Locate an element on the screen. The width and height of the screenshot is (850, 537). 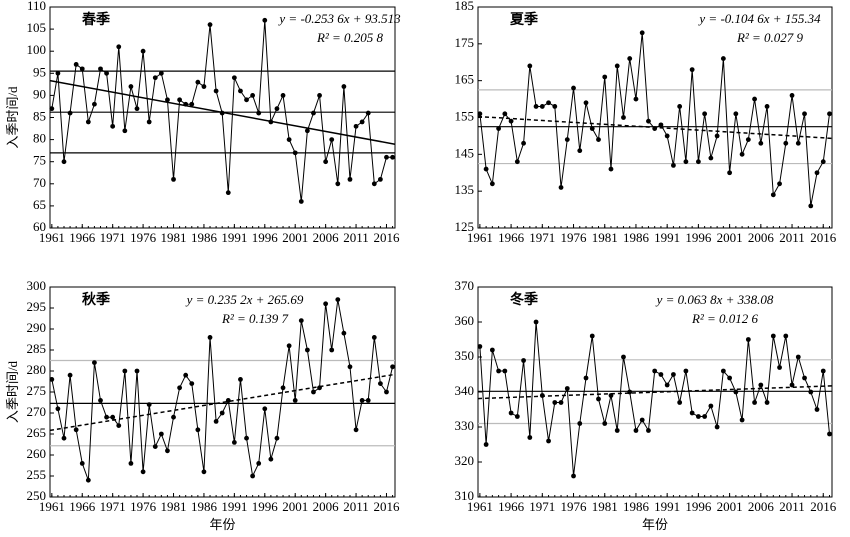
x-tick-label: 1986 is located at coordinates (636, 237).